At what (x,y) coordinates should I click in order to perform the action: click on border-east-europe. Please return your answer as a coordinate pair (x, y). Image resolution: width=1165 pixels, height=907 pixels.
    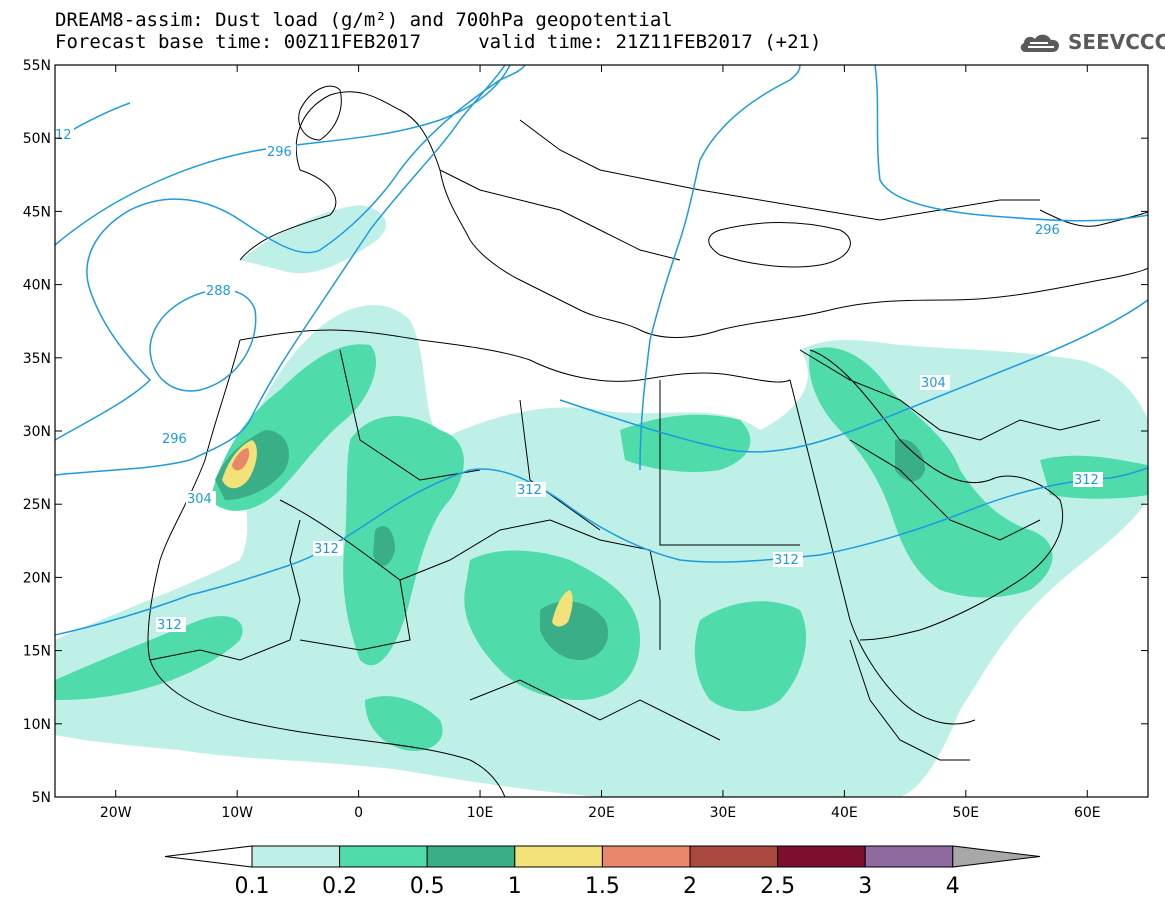
    Looking at the image, I should click on (779, 170).